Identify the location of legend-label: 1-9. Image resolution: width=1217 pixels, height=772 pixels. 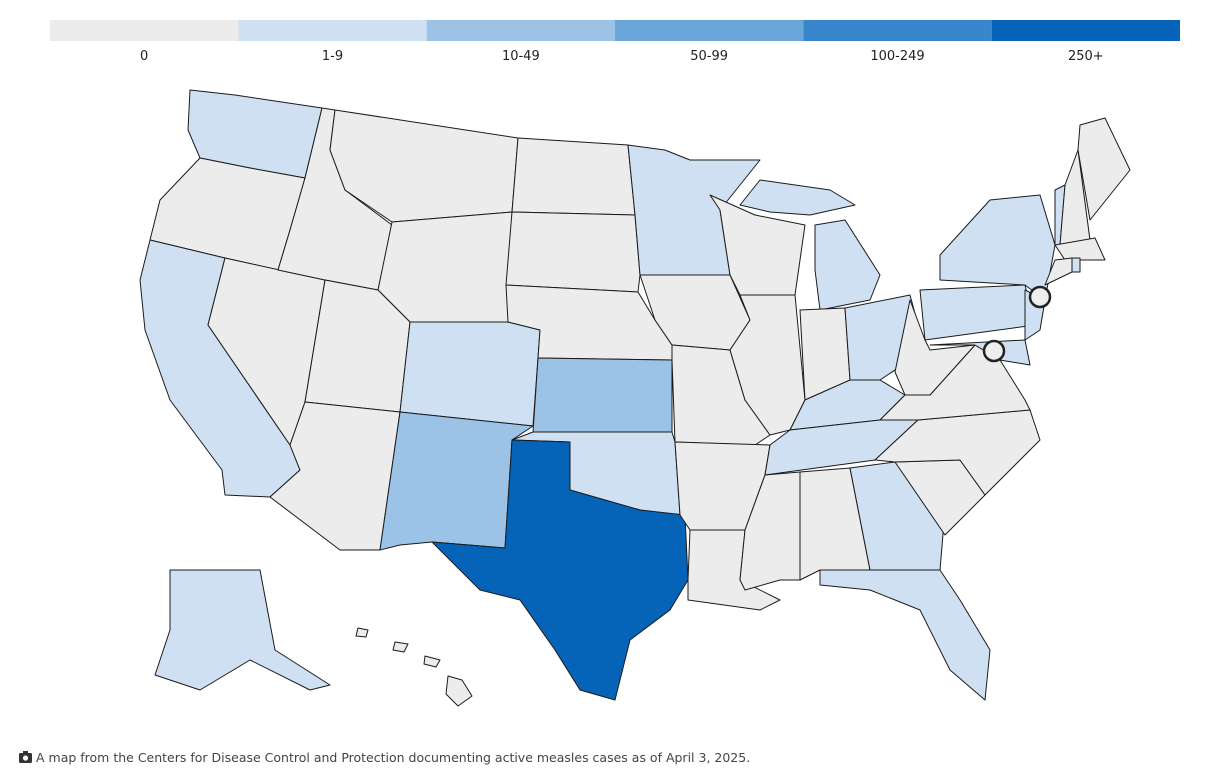
(332, 56).